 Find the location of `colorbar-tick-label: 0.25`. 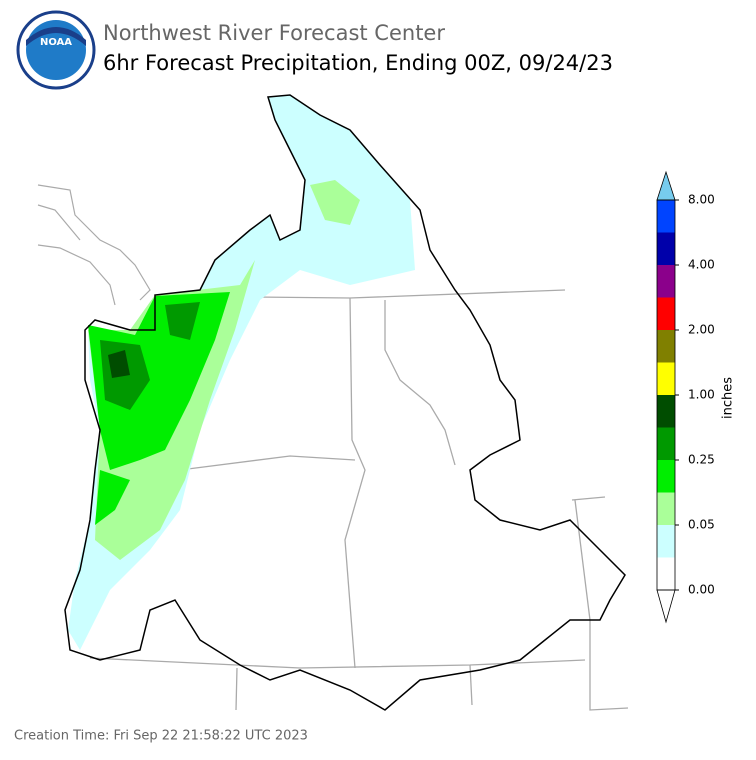

colorbar-tick-label: 0.25 is located at coordinates (701, 460).